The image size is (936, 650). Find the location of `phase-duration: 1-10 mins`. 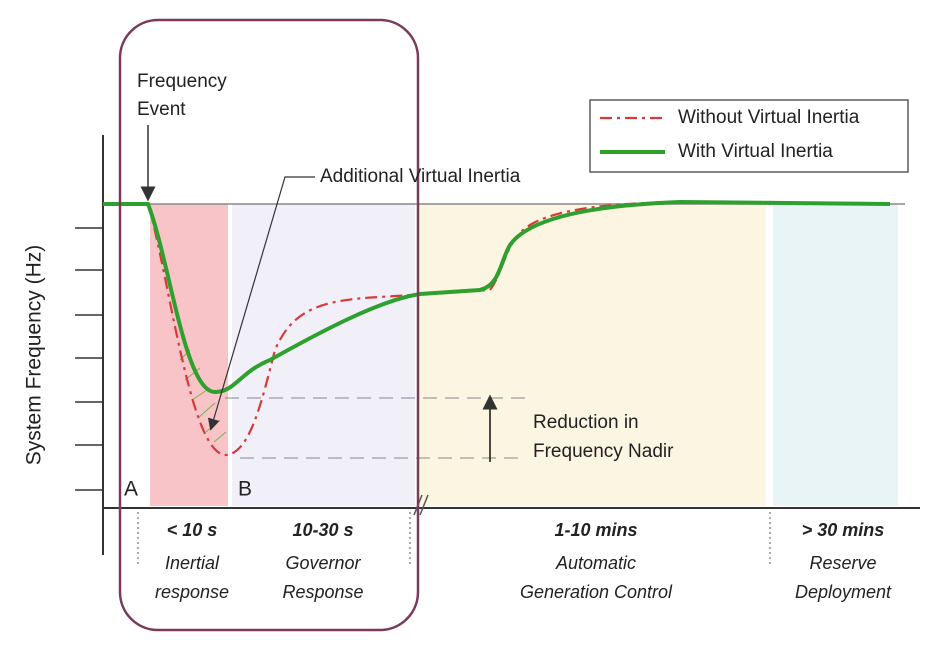

phase-duration: 1-10 mins is located at coordinates (595, 530).